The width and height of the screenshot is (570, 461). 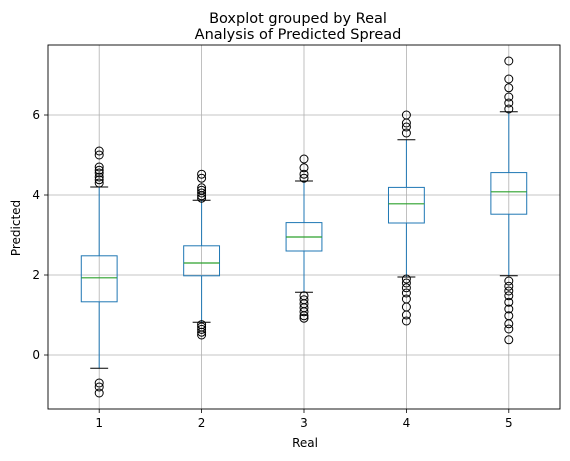 What do you see at coordinates (407, 423) in the screenshot?
I see `x-tick-label: 4` at bounding box center [407, 423].